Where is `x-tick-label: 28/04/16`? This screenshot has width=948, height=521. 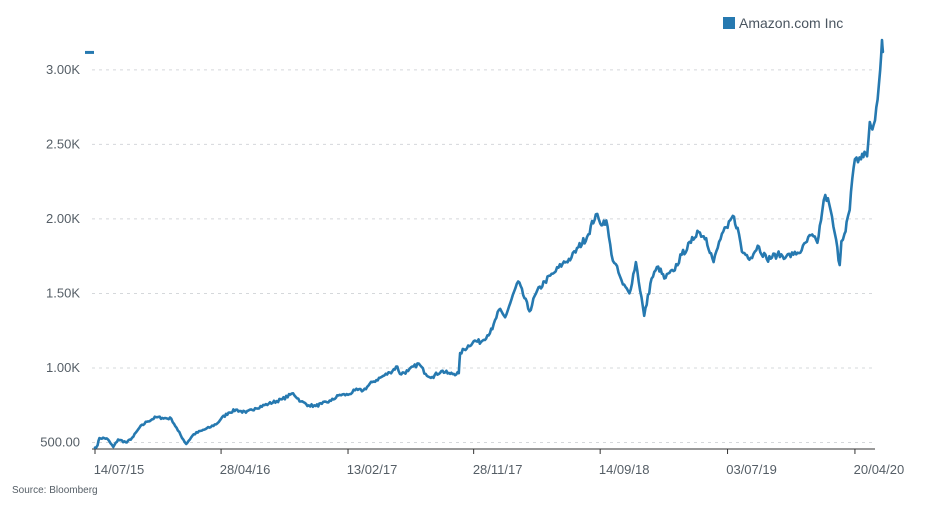 x-tick-label: 28/04/16 is located at coordinates (245, 469).